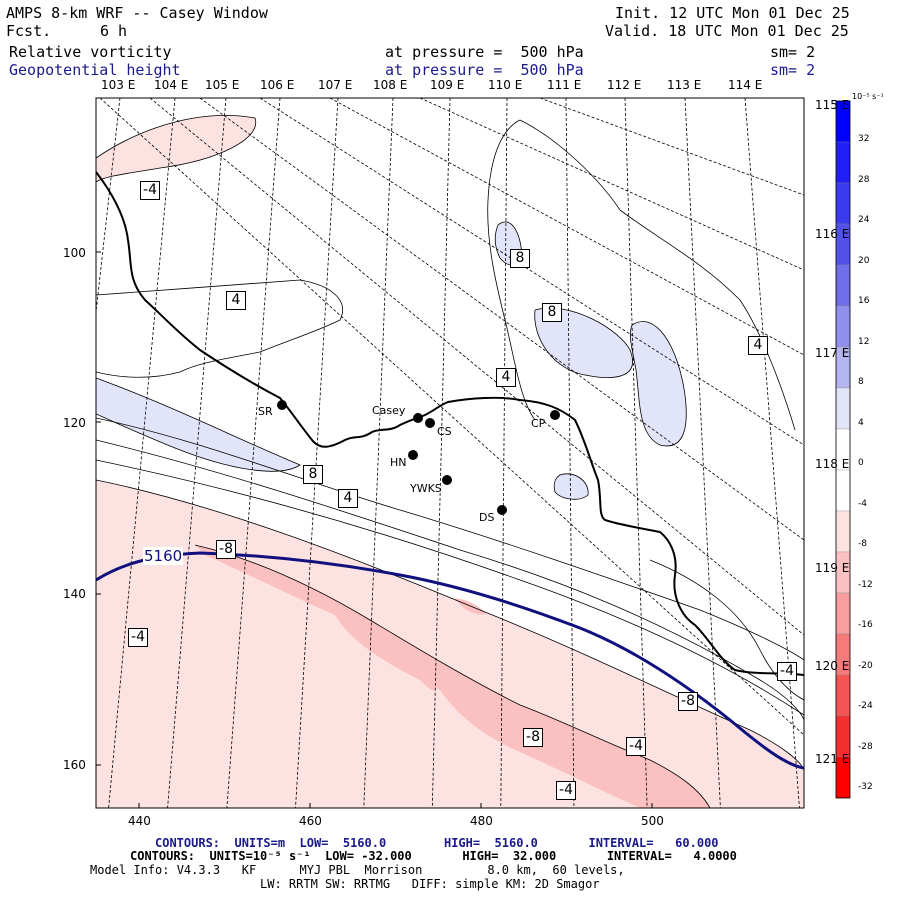 The width and height of the screenshot is (900, 900). What do you see at coordinates (222, 85) in the screenshot?
I see `lon-label-top: 105 E` at bounding box center [222, 85].